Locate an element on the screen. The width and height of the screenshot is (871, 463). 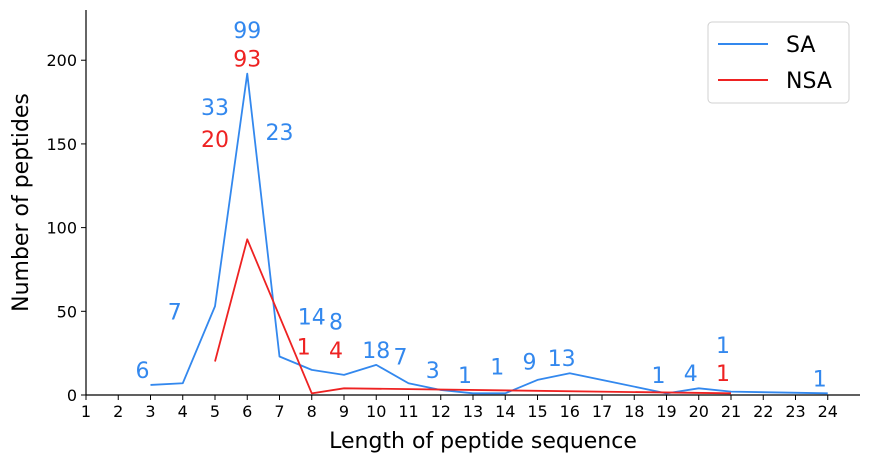
data-label: 23 is located at coordinates (280, 133).